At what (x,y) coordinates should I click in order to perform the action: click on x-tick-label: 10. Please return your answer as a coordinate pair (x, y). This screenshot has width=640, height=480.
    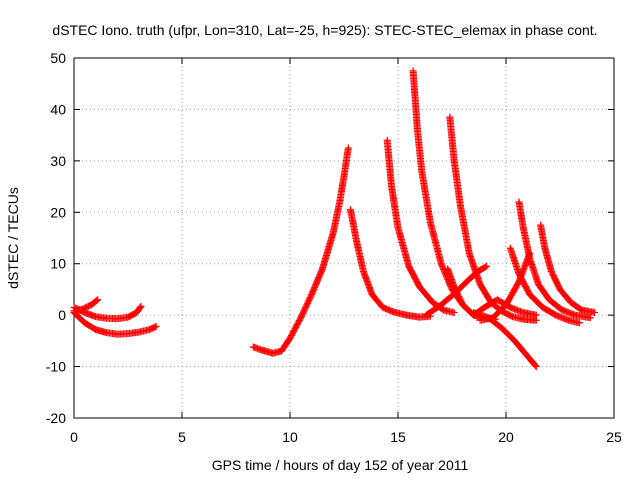
    Looking at the image, I should click on (290, 437).